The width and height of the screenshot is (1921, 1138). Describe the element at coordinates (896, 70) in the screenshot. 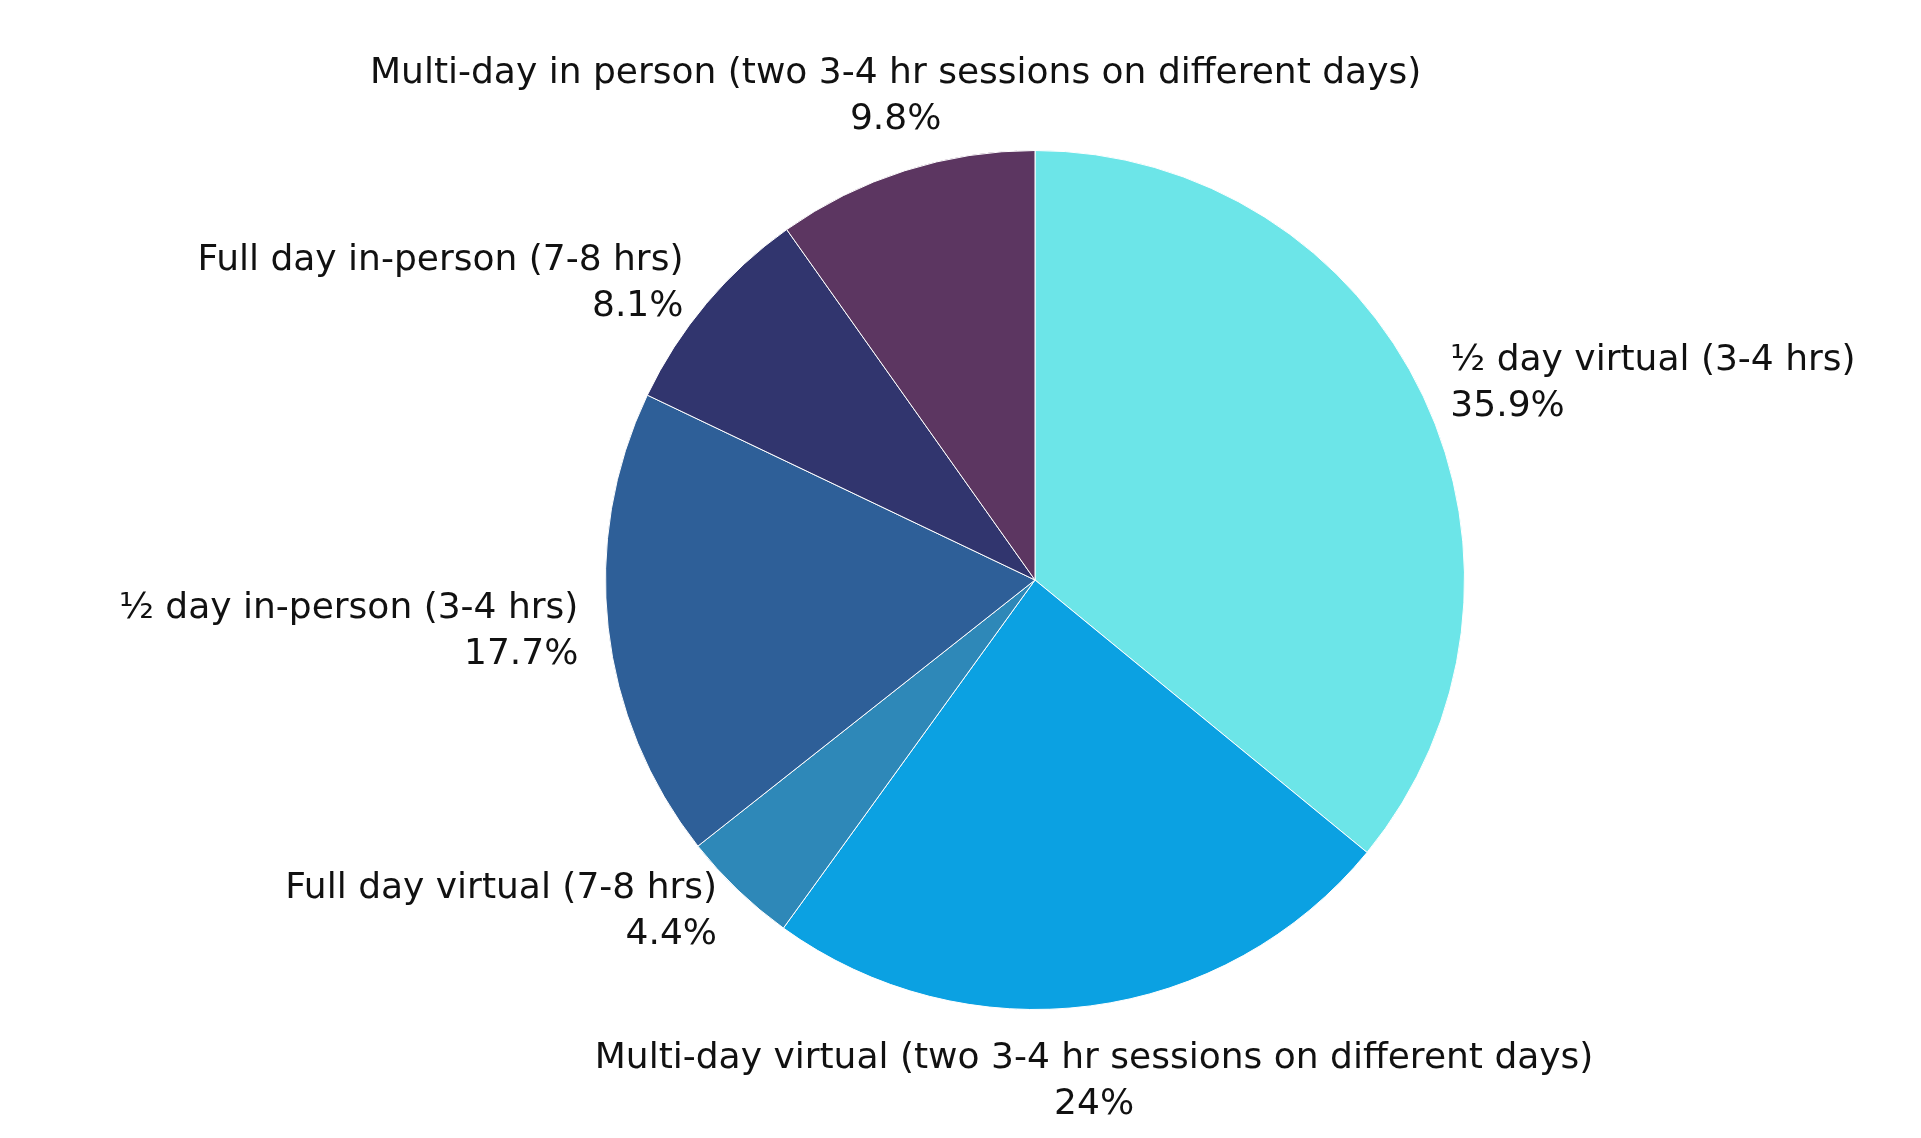

I see `slice-label: Multi-day in person (two 3-4 hr sessions on different days)` at that location.